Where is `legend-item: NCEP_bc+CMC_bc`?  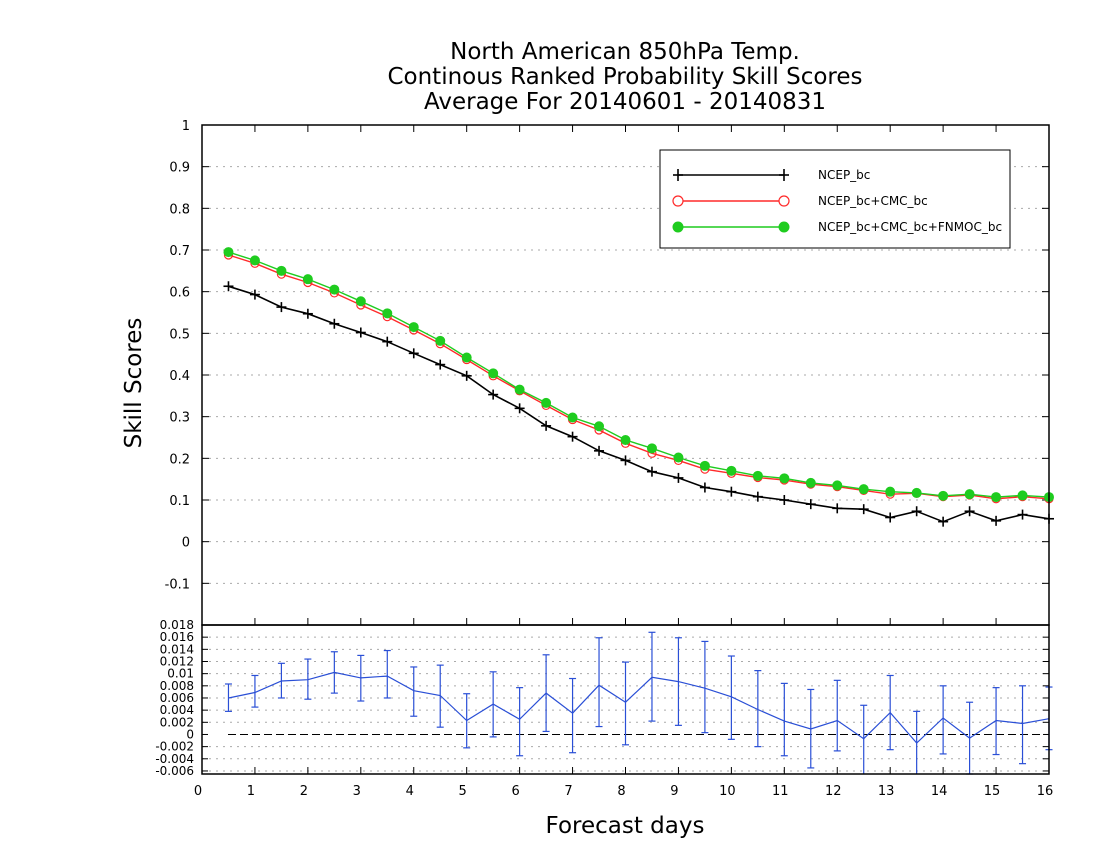
legend-item: NCEP_bc+CMC_bc is located at coordinates (800, 201).